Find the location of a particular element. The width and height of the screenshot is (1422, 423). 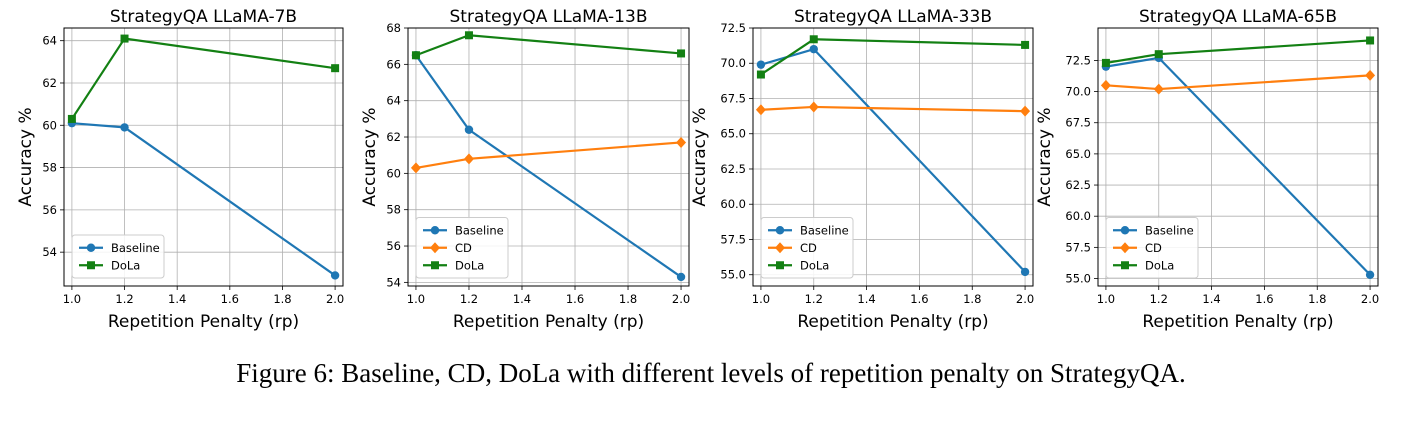

y-tick-label: 62.5 is located at coordinates (733, 169).